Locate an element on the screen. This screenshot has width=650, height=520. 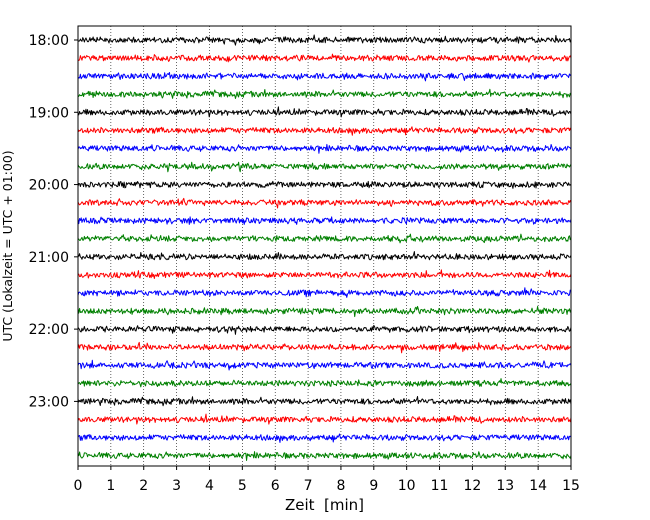
y-tick-label: 20:00 is located at coordinates (49, 186).